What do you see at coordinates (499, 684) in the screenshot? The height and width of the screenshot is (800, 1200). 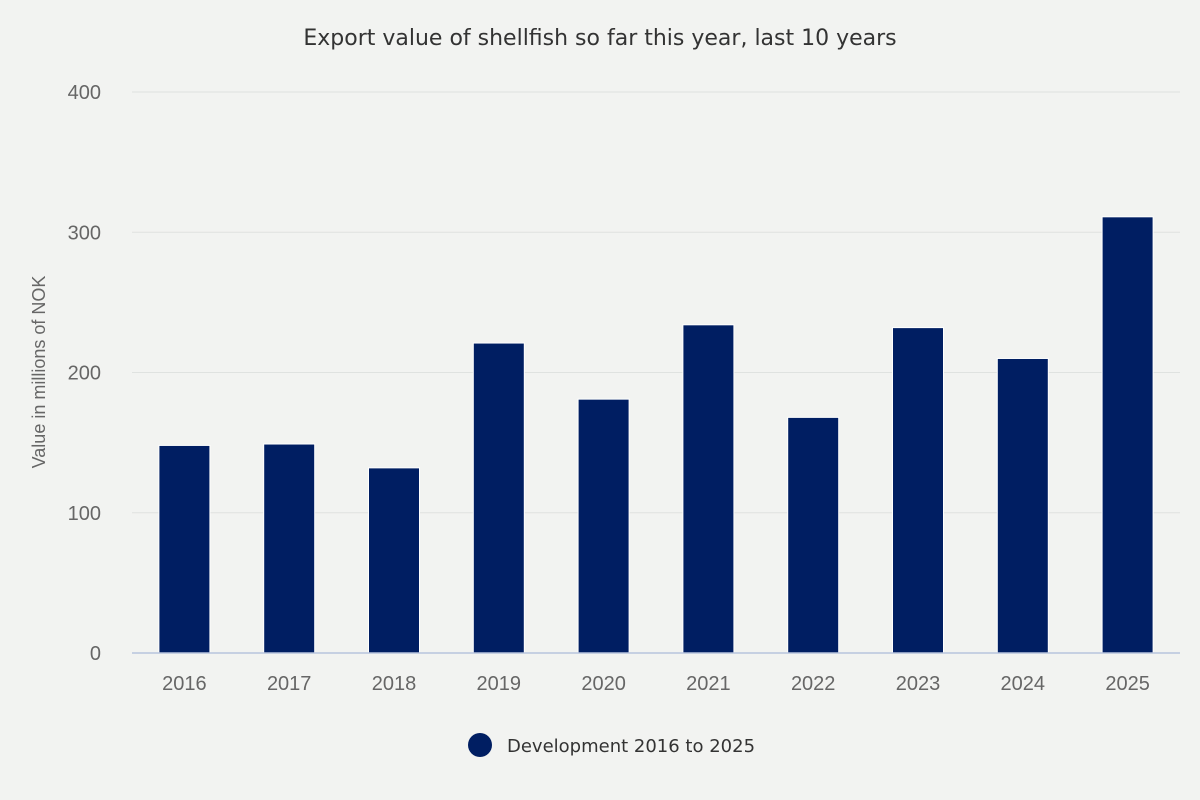 I see `x-tick-label: 2019` at bounding box center [499, 684].